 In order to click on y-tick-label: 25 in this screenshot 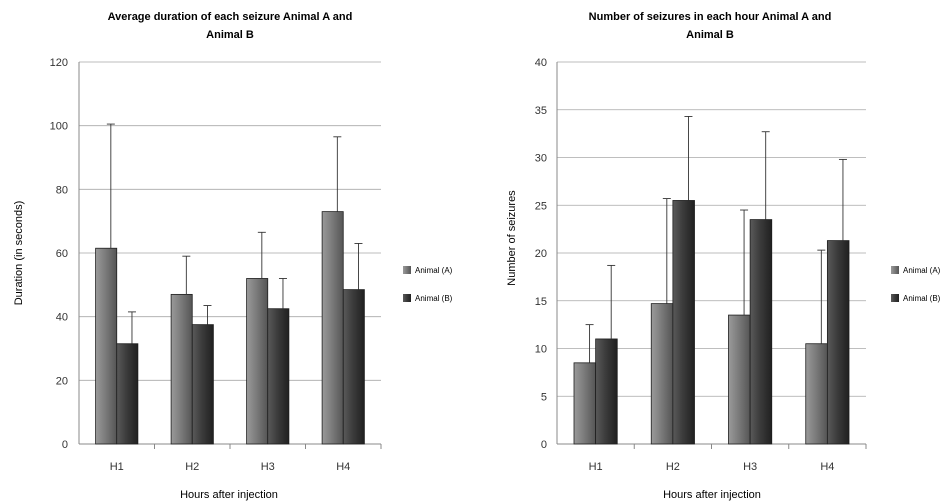, I will do `click(541, 206)`.